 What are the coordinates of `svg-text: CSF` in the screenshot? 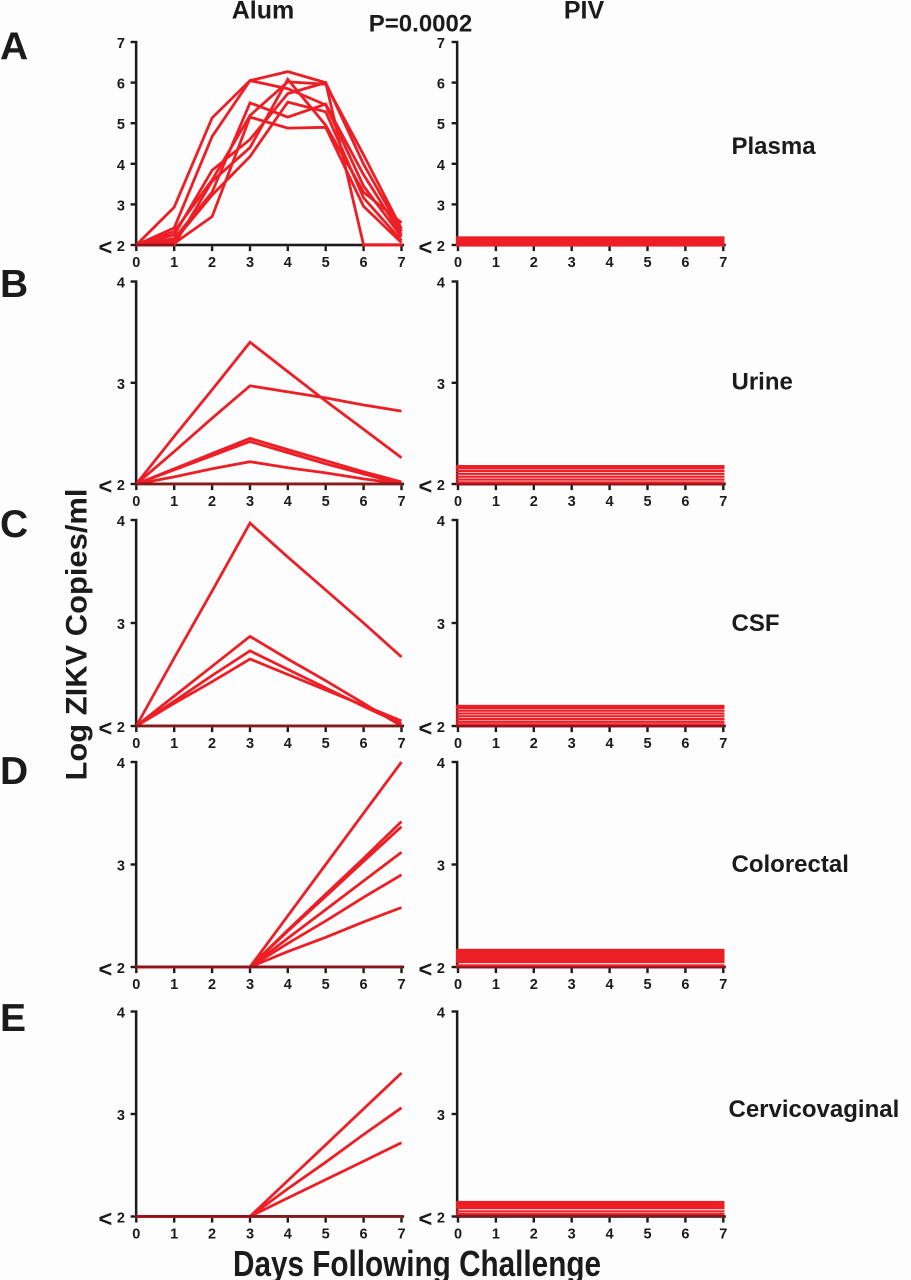 It's located at (756, 623).